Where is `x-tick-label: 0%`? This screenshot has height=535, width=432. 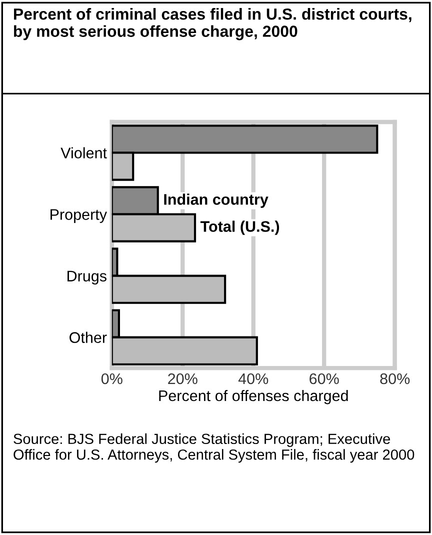
x-tick-label: 0% is located at coordinates (111, 378).